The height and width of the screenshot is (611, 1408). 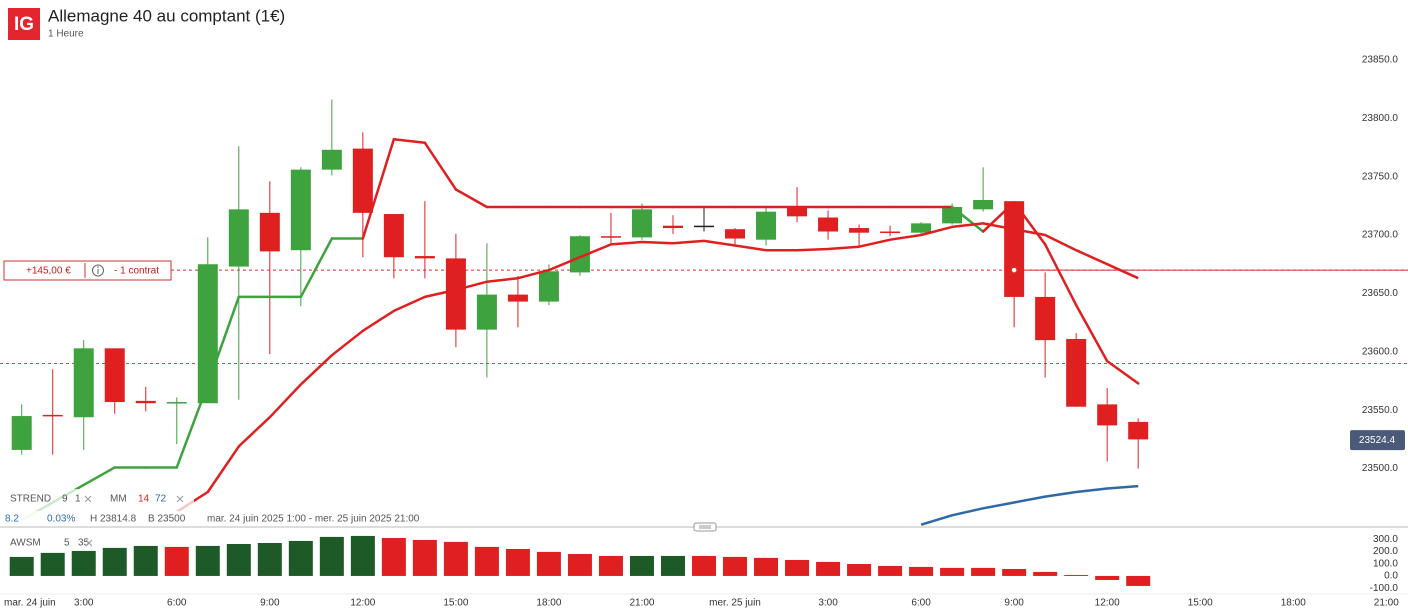 What do you see at coordinates (24, 24) in the screenshot?
I see `logo: IG` at bounding box center [24, 24].